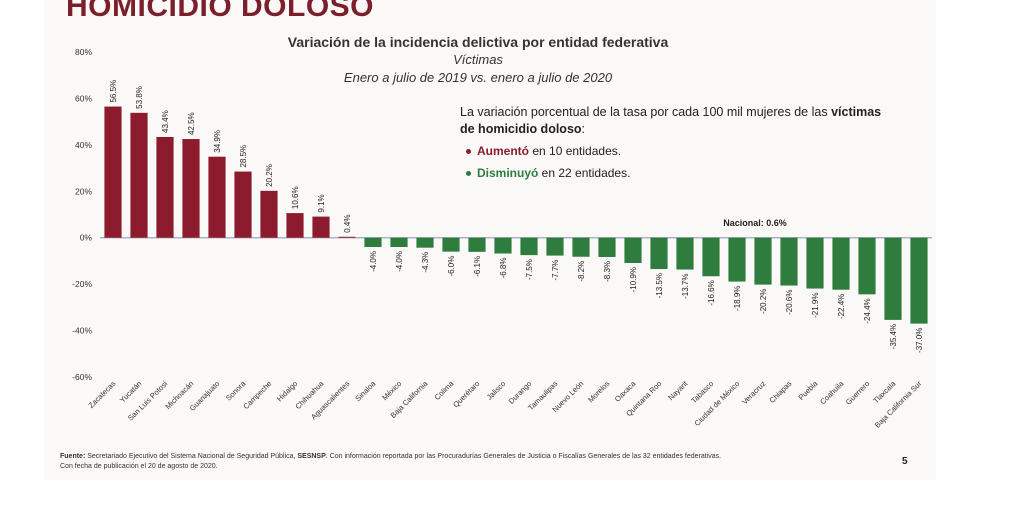 The image size is (1024, 526). What do you see at coordinates (466, 394) in the screenshot?
I see `category-label: Querétaro` at bounding box center [466, 394].